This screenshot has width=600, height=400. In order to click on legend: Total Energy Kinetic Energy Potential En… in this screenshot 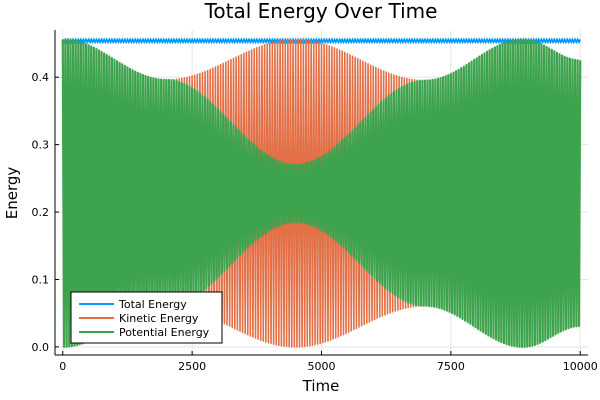, I will do `click(146, 317)`.